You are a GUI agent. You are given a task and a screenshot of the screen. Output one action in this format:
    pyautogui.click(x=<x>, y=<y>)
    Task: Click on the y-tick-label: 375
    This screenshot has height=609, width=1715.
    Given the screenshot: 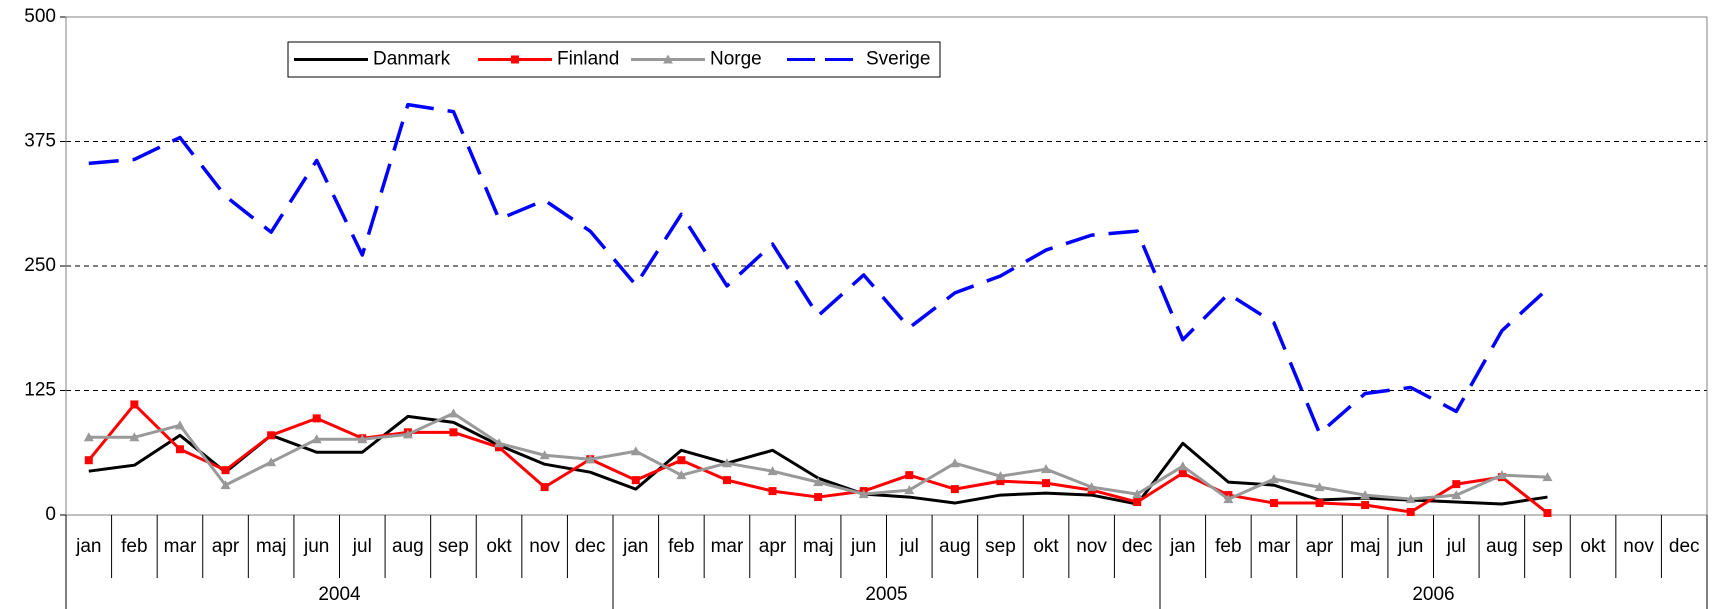 What is the action you would take?
    pyautogui.click(x=40, y=141)
    